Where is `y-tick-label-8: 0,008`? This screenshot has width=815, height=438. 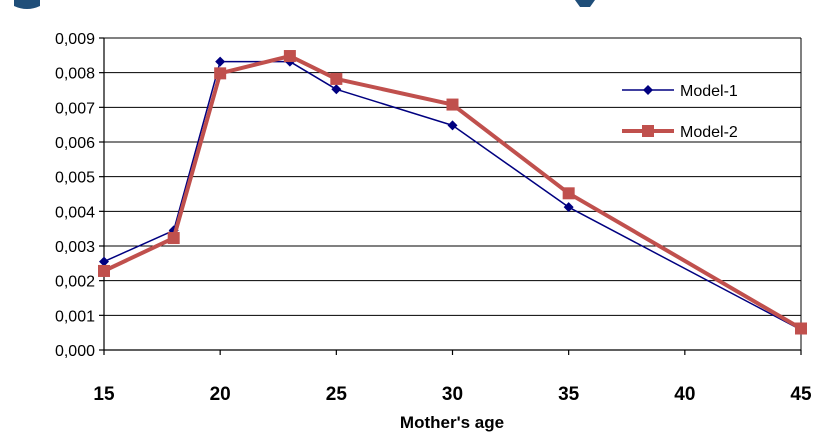 y-tick-label-8: 0,008 is located at coordinates (75, 74).